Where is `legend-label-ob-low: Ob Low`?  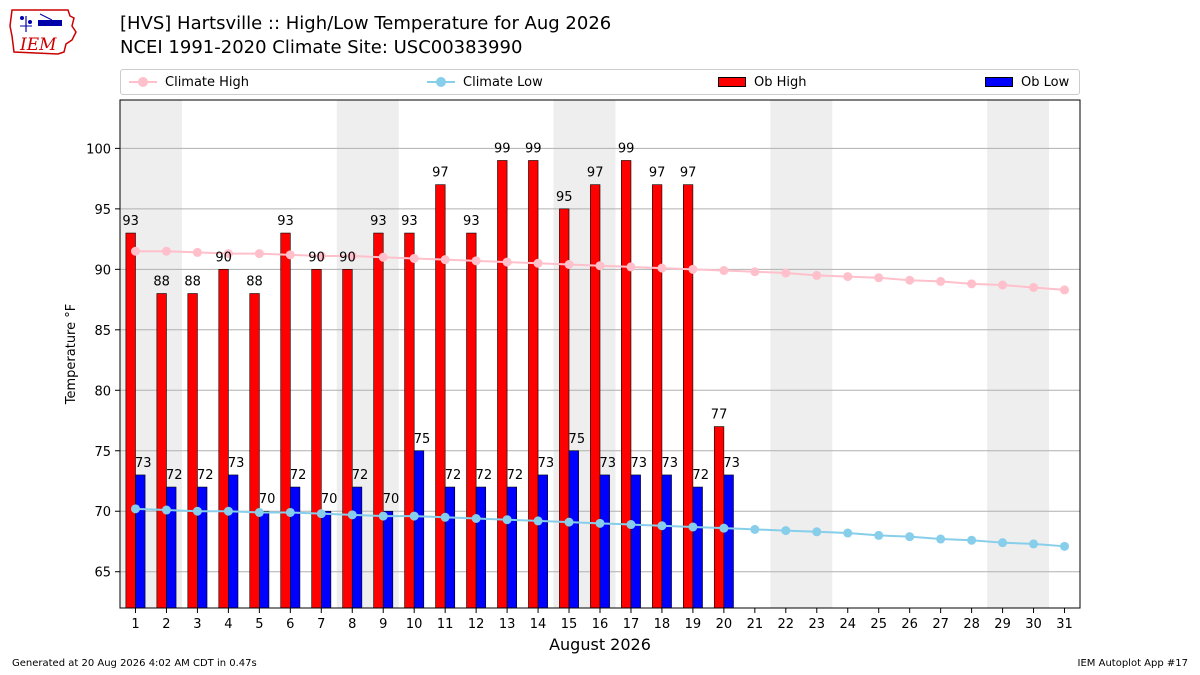
legend-label-ob-low: Ob Low is located at coordinates (1045, 82).